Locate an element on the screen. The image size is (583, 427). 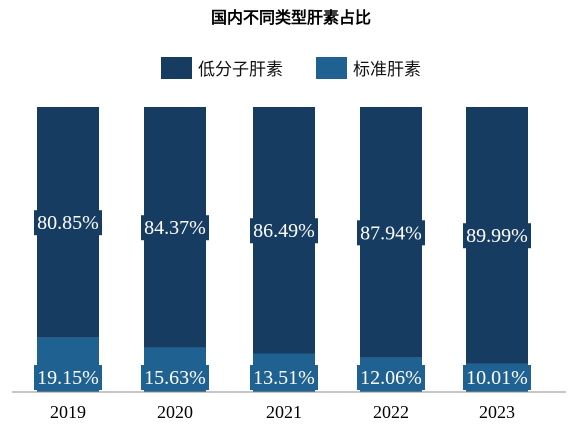
data-label-low-molecular-2020: 84.37% is located at coordinates (175, 228).